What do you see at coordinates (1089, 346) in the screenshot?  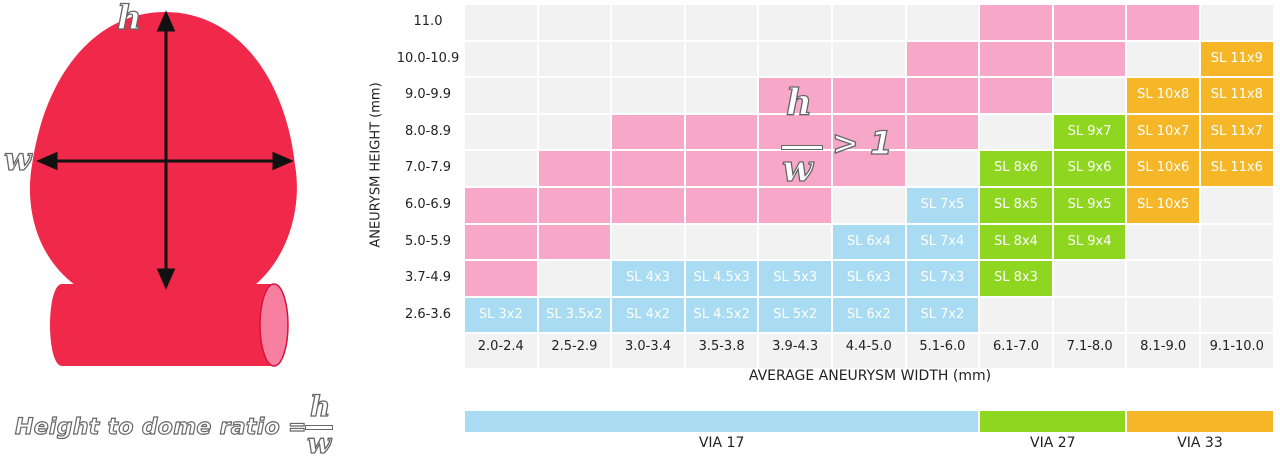 I see `column-label: 7.1-8.0` at bounding box center [1089, 346].